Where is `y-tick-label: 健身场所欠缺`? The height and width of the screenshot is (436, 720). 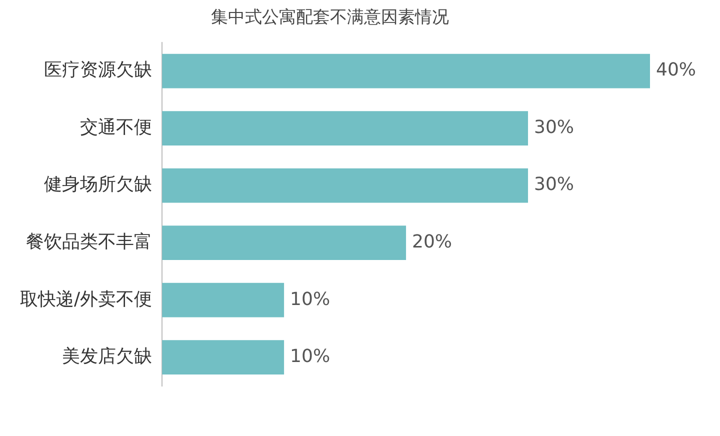
y-tick-label: 健身场所欠缺 is located at coordinates (98, 185).